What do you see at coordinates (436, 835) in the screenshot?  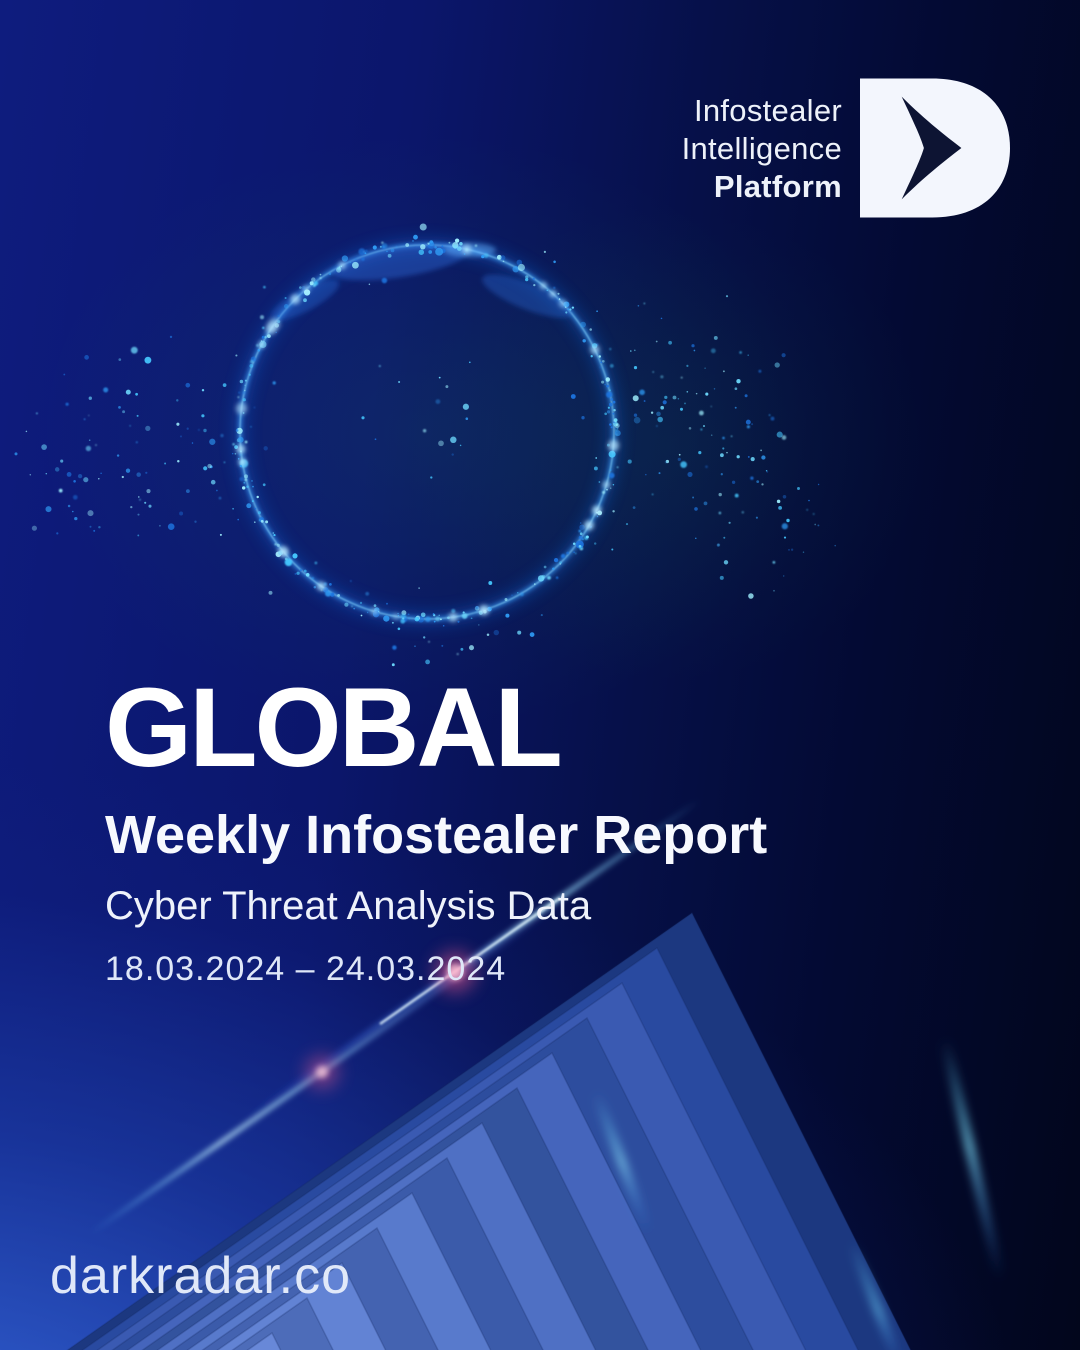 I see `report-title: Weekly Infostealer Report` at bounding box center [436, 835].